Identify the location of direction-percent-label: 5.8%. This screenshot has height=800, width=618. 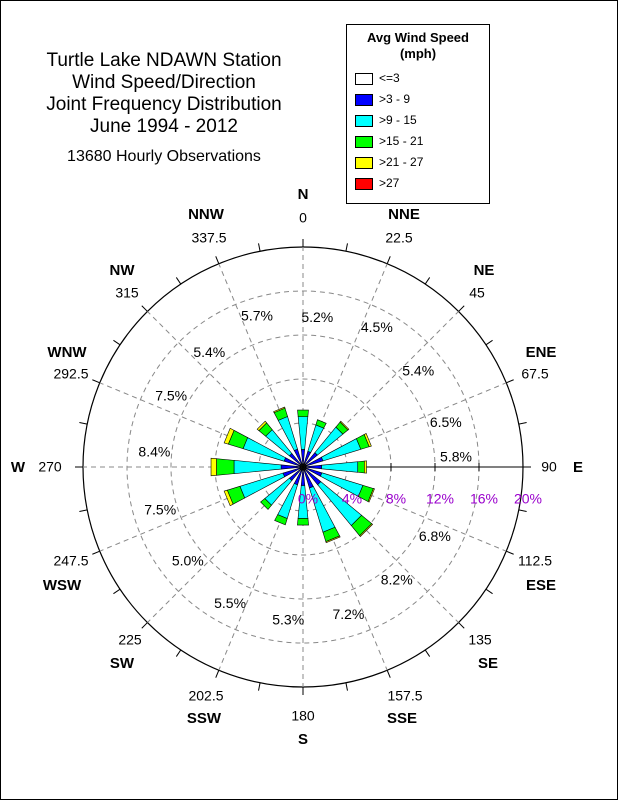
(456, 457).